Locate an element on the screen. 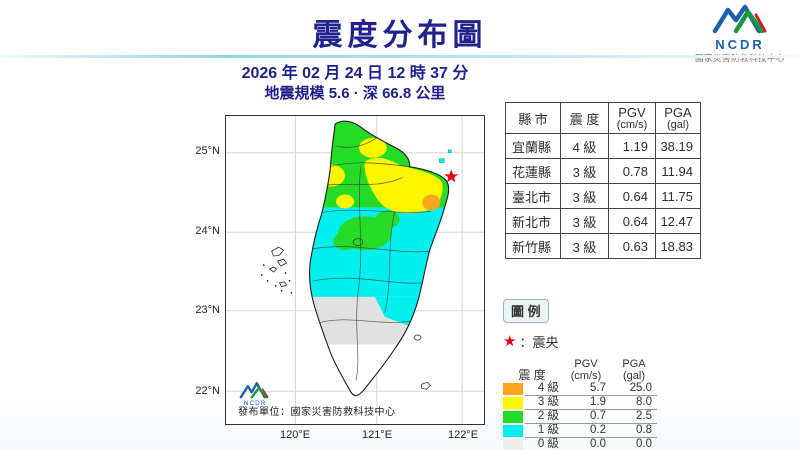  legend-col-pgv: PGV (cm/s) is located at coordinates (586, 370).